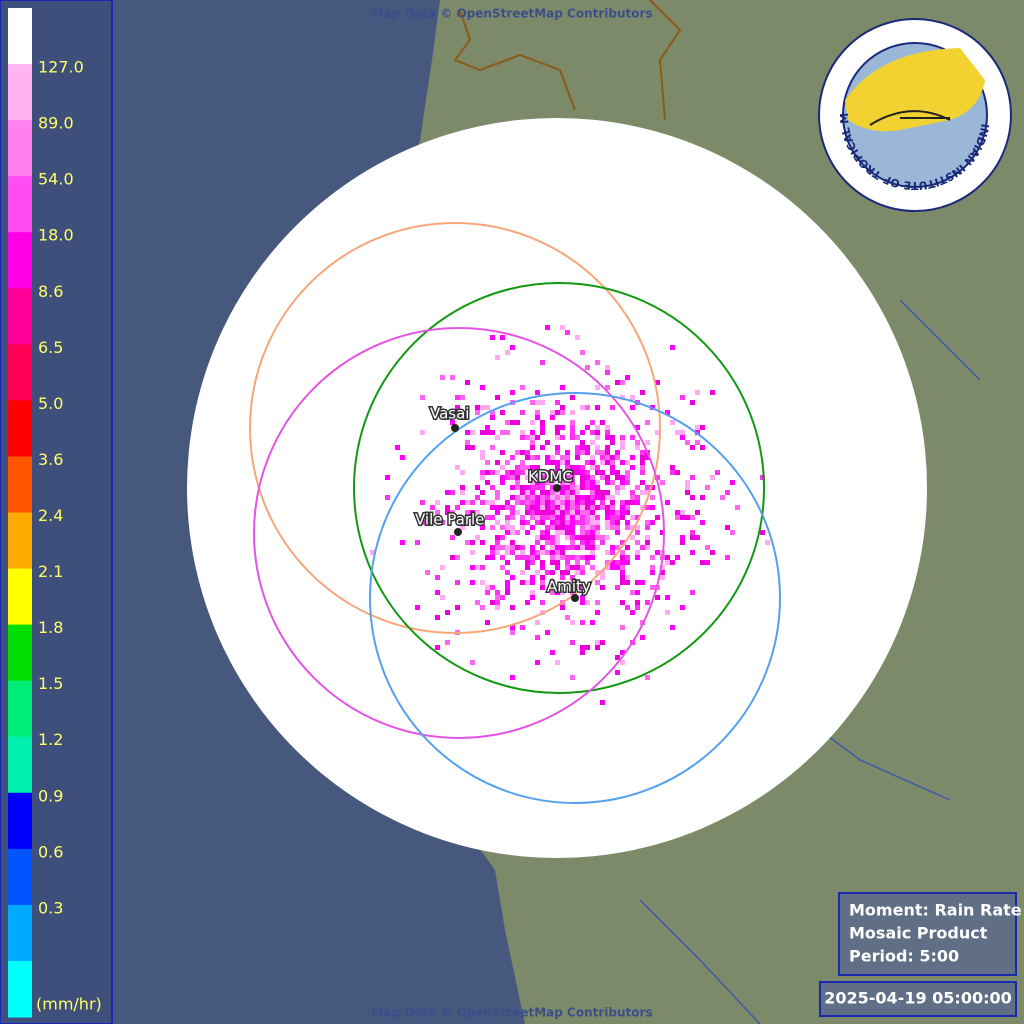 The height and width of the screenshot is (1028, 1024). I want to click on legend-label: 2.4, so click(50, 515).